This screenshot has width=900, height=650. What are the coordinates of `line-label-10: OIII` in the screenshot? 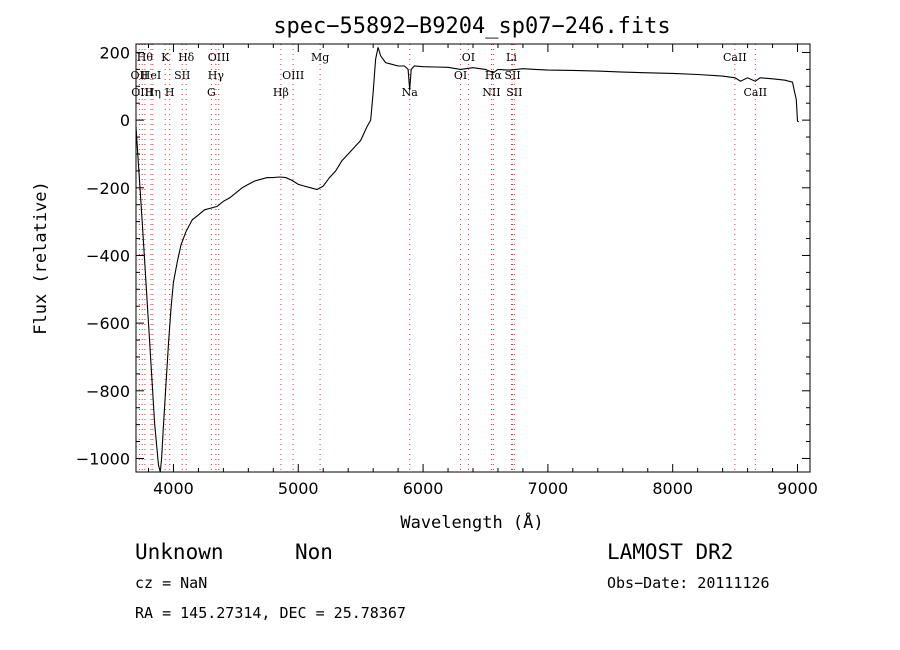 It's located at (219, 57).